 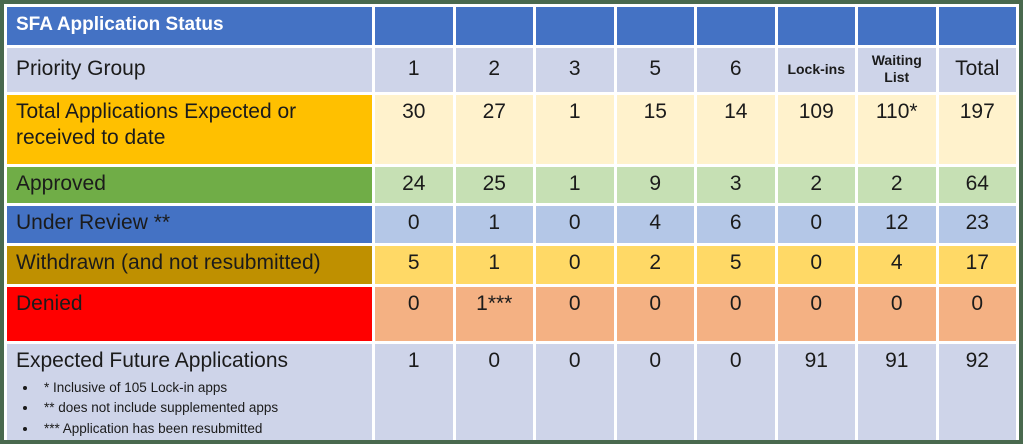 What do you see at coordinates (816, 129) in the screenshot?
I see `table-cell: 109` at bounding box center [816, 129].